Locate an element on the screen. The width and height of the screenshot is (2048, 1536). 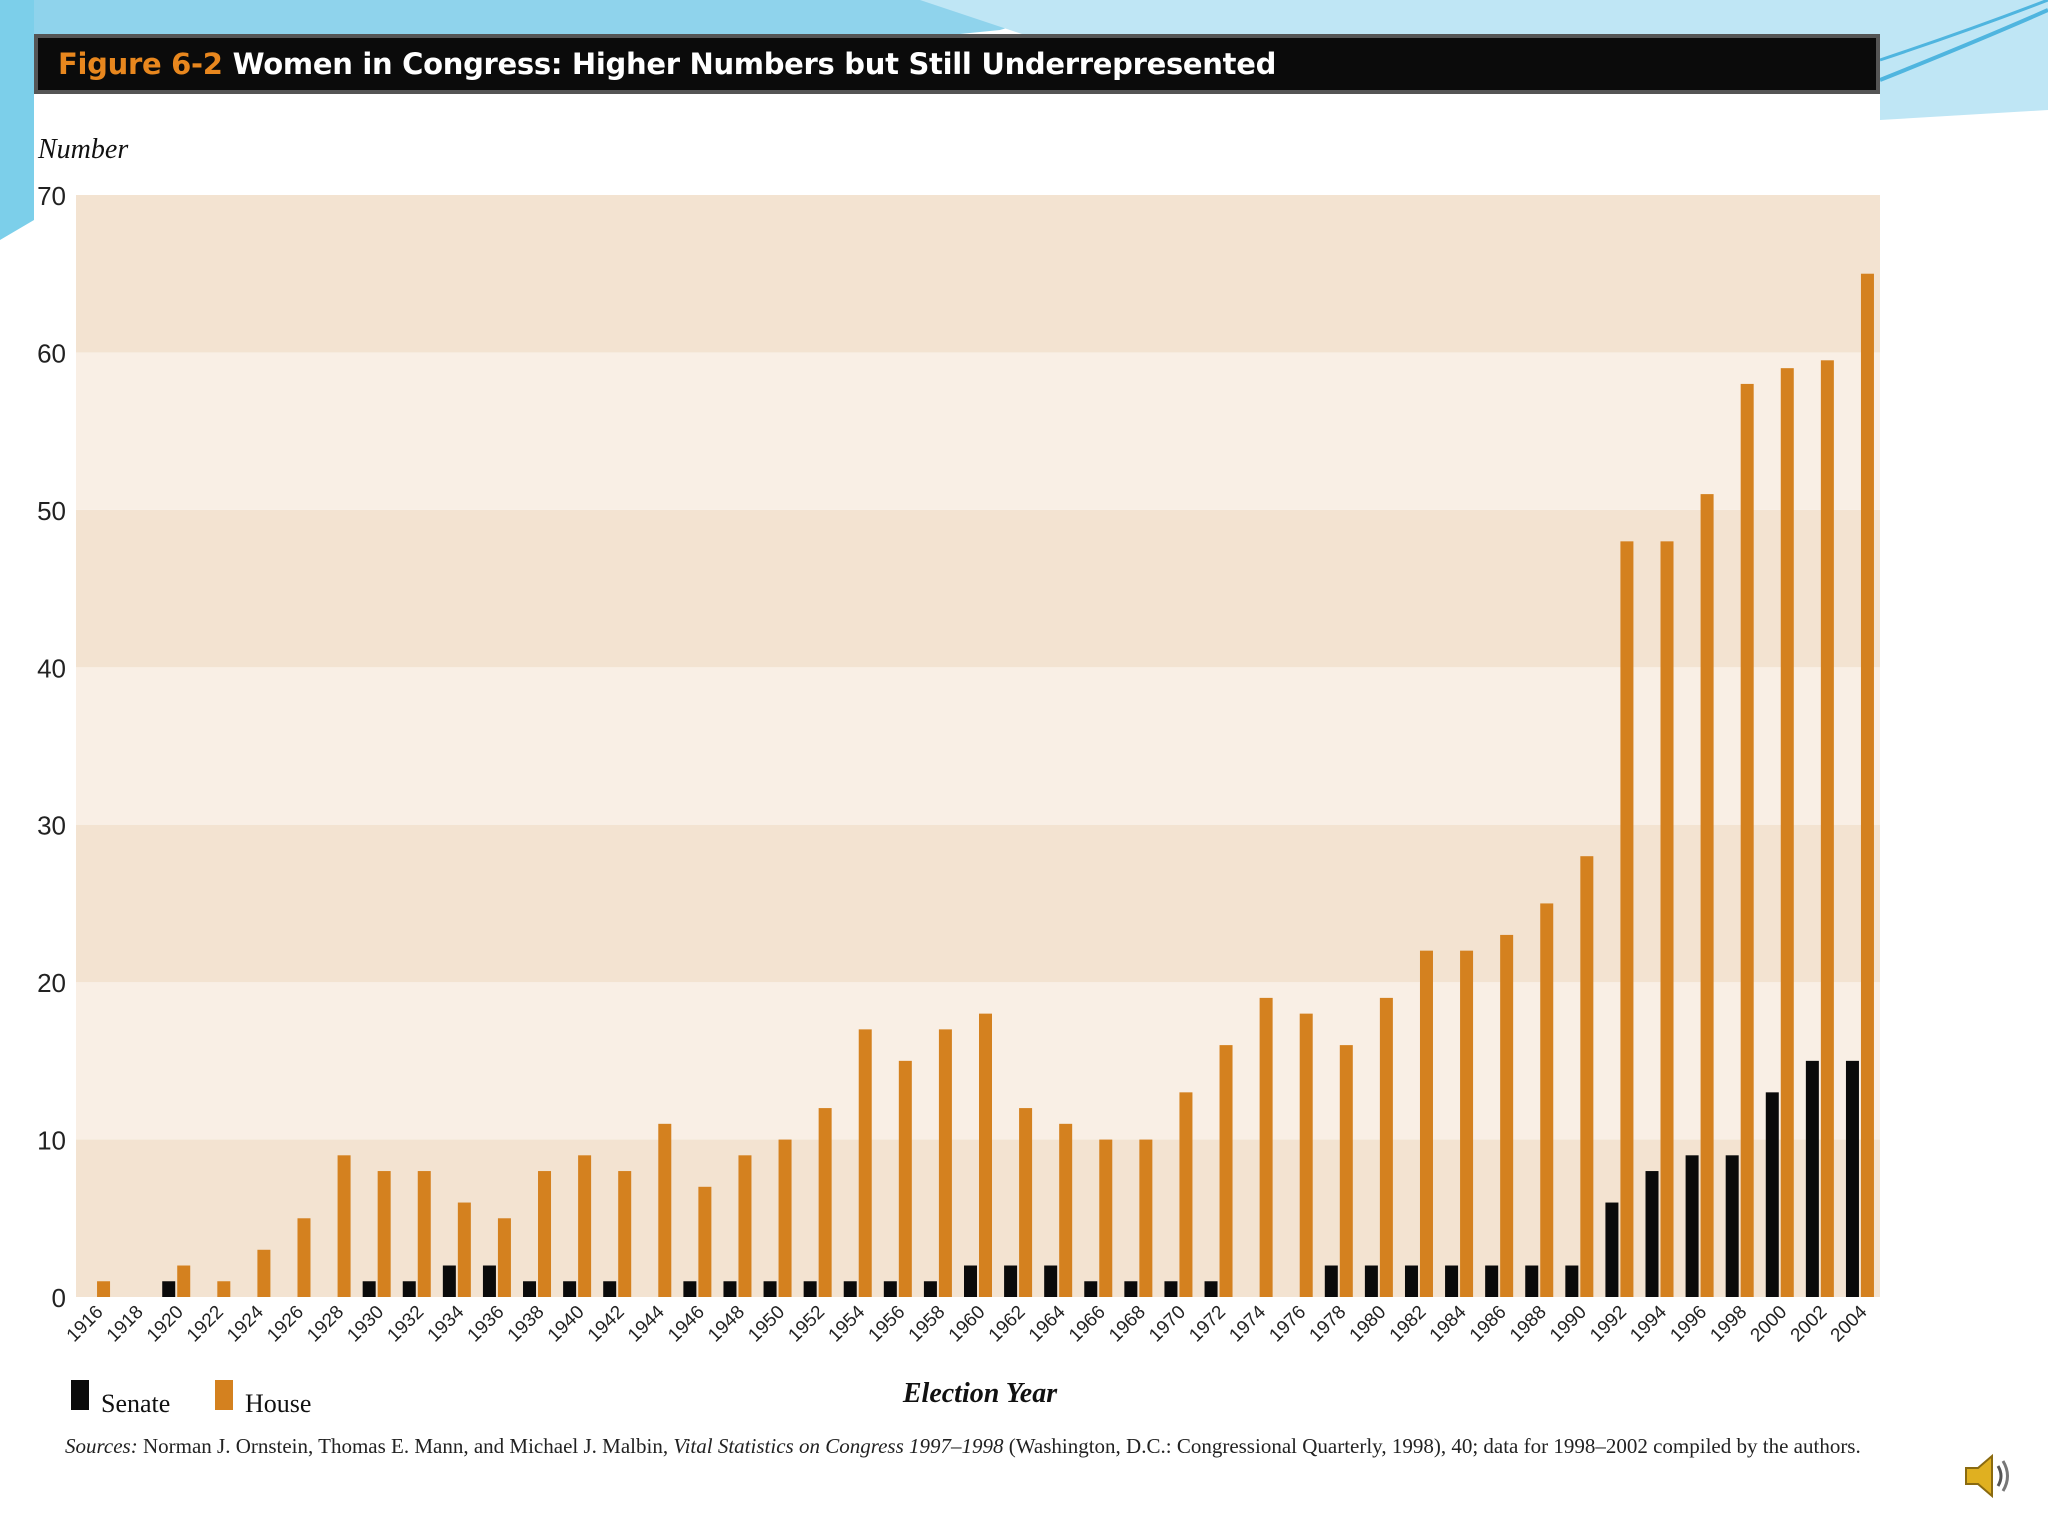
x-tick-label: 1946 is located at coordinates (686, 1324).